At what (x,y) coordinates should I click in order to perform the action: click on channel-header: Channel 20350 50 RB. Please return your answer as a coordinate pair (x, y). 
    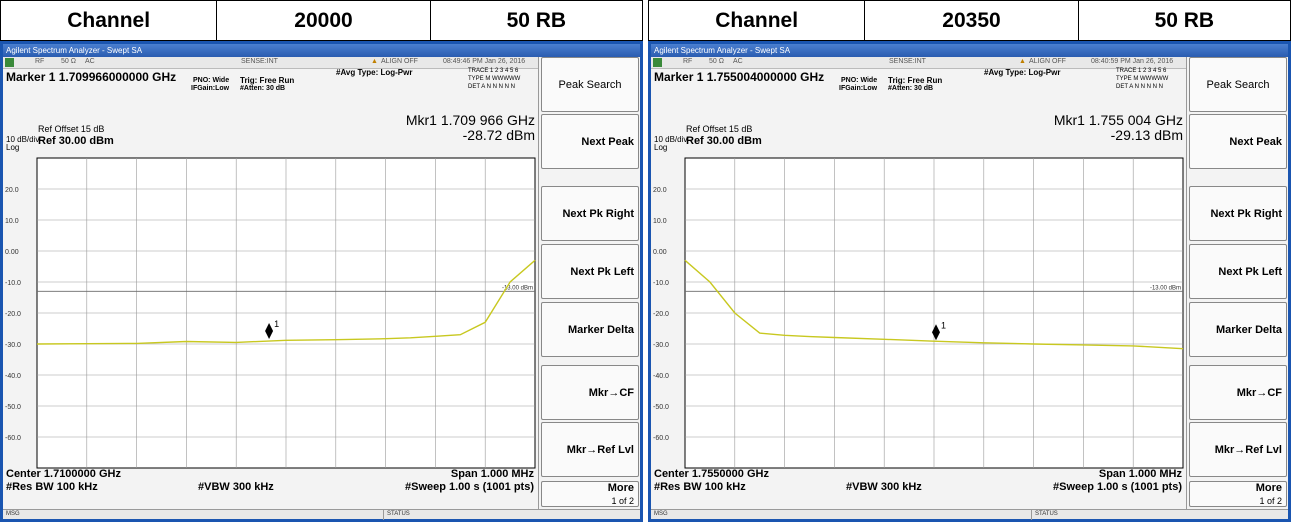
    Looking at the image, I should click on (969, 20).